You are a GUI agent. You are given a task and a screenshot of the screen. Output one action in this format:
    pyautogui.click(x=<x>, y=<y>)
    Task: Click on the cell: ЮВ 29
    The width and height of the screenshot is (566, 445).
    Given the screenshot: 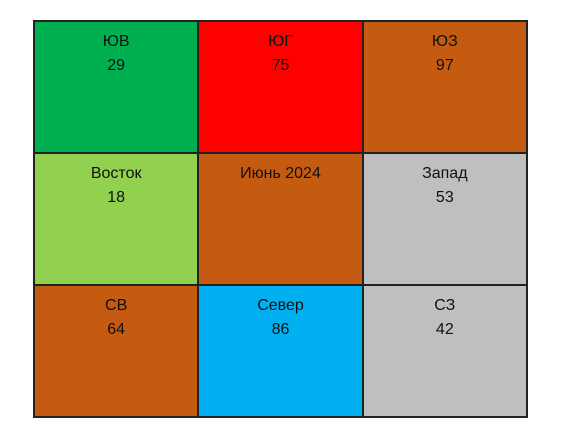 What is the action you would take?
    pyautogui.click(x=116, y=87)
    